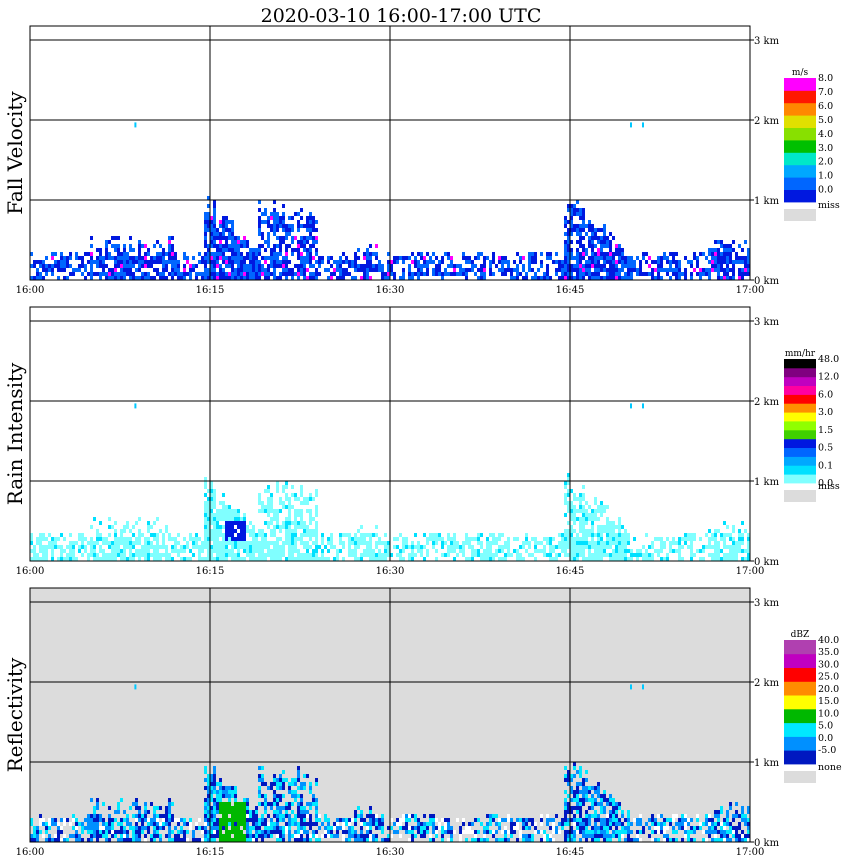 This screenshot has width=850, height=868. I want to click on colorbar-label: 5.0, so click(825, 120).